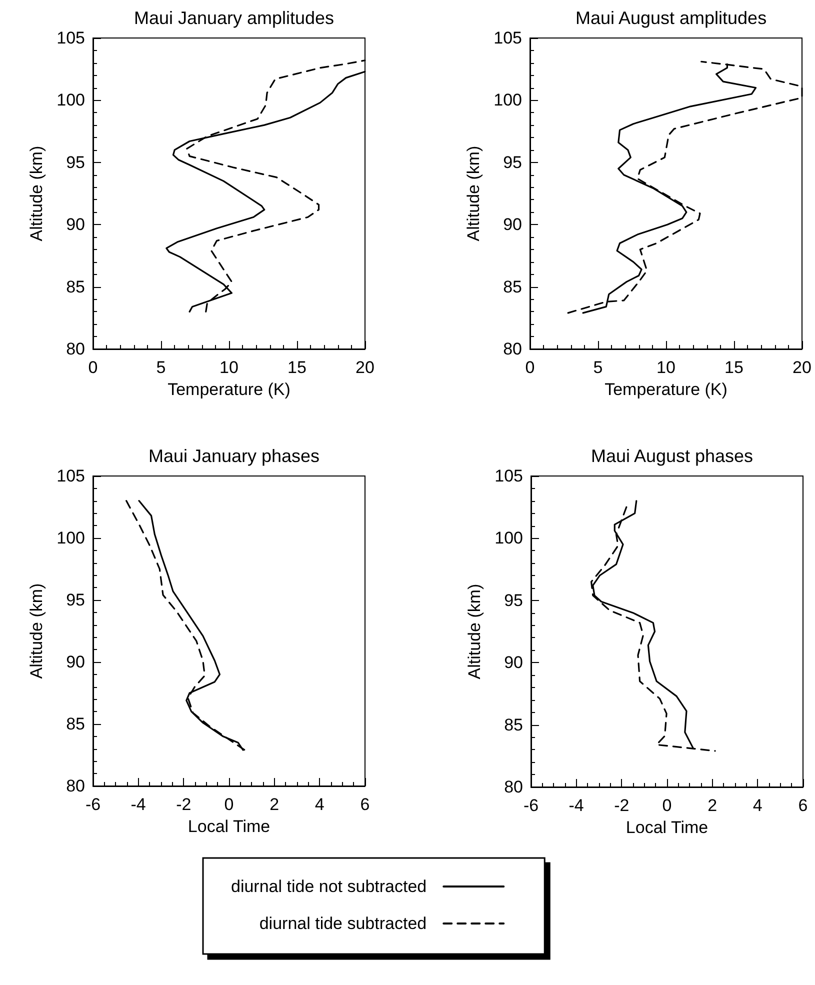 The height and width of the screenshot is (985, 815). I want to click on chart-title: Maui January amplitudes, so click(234, 18).